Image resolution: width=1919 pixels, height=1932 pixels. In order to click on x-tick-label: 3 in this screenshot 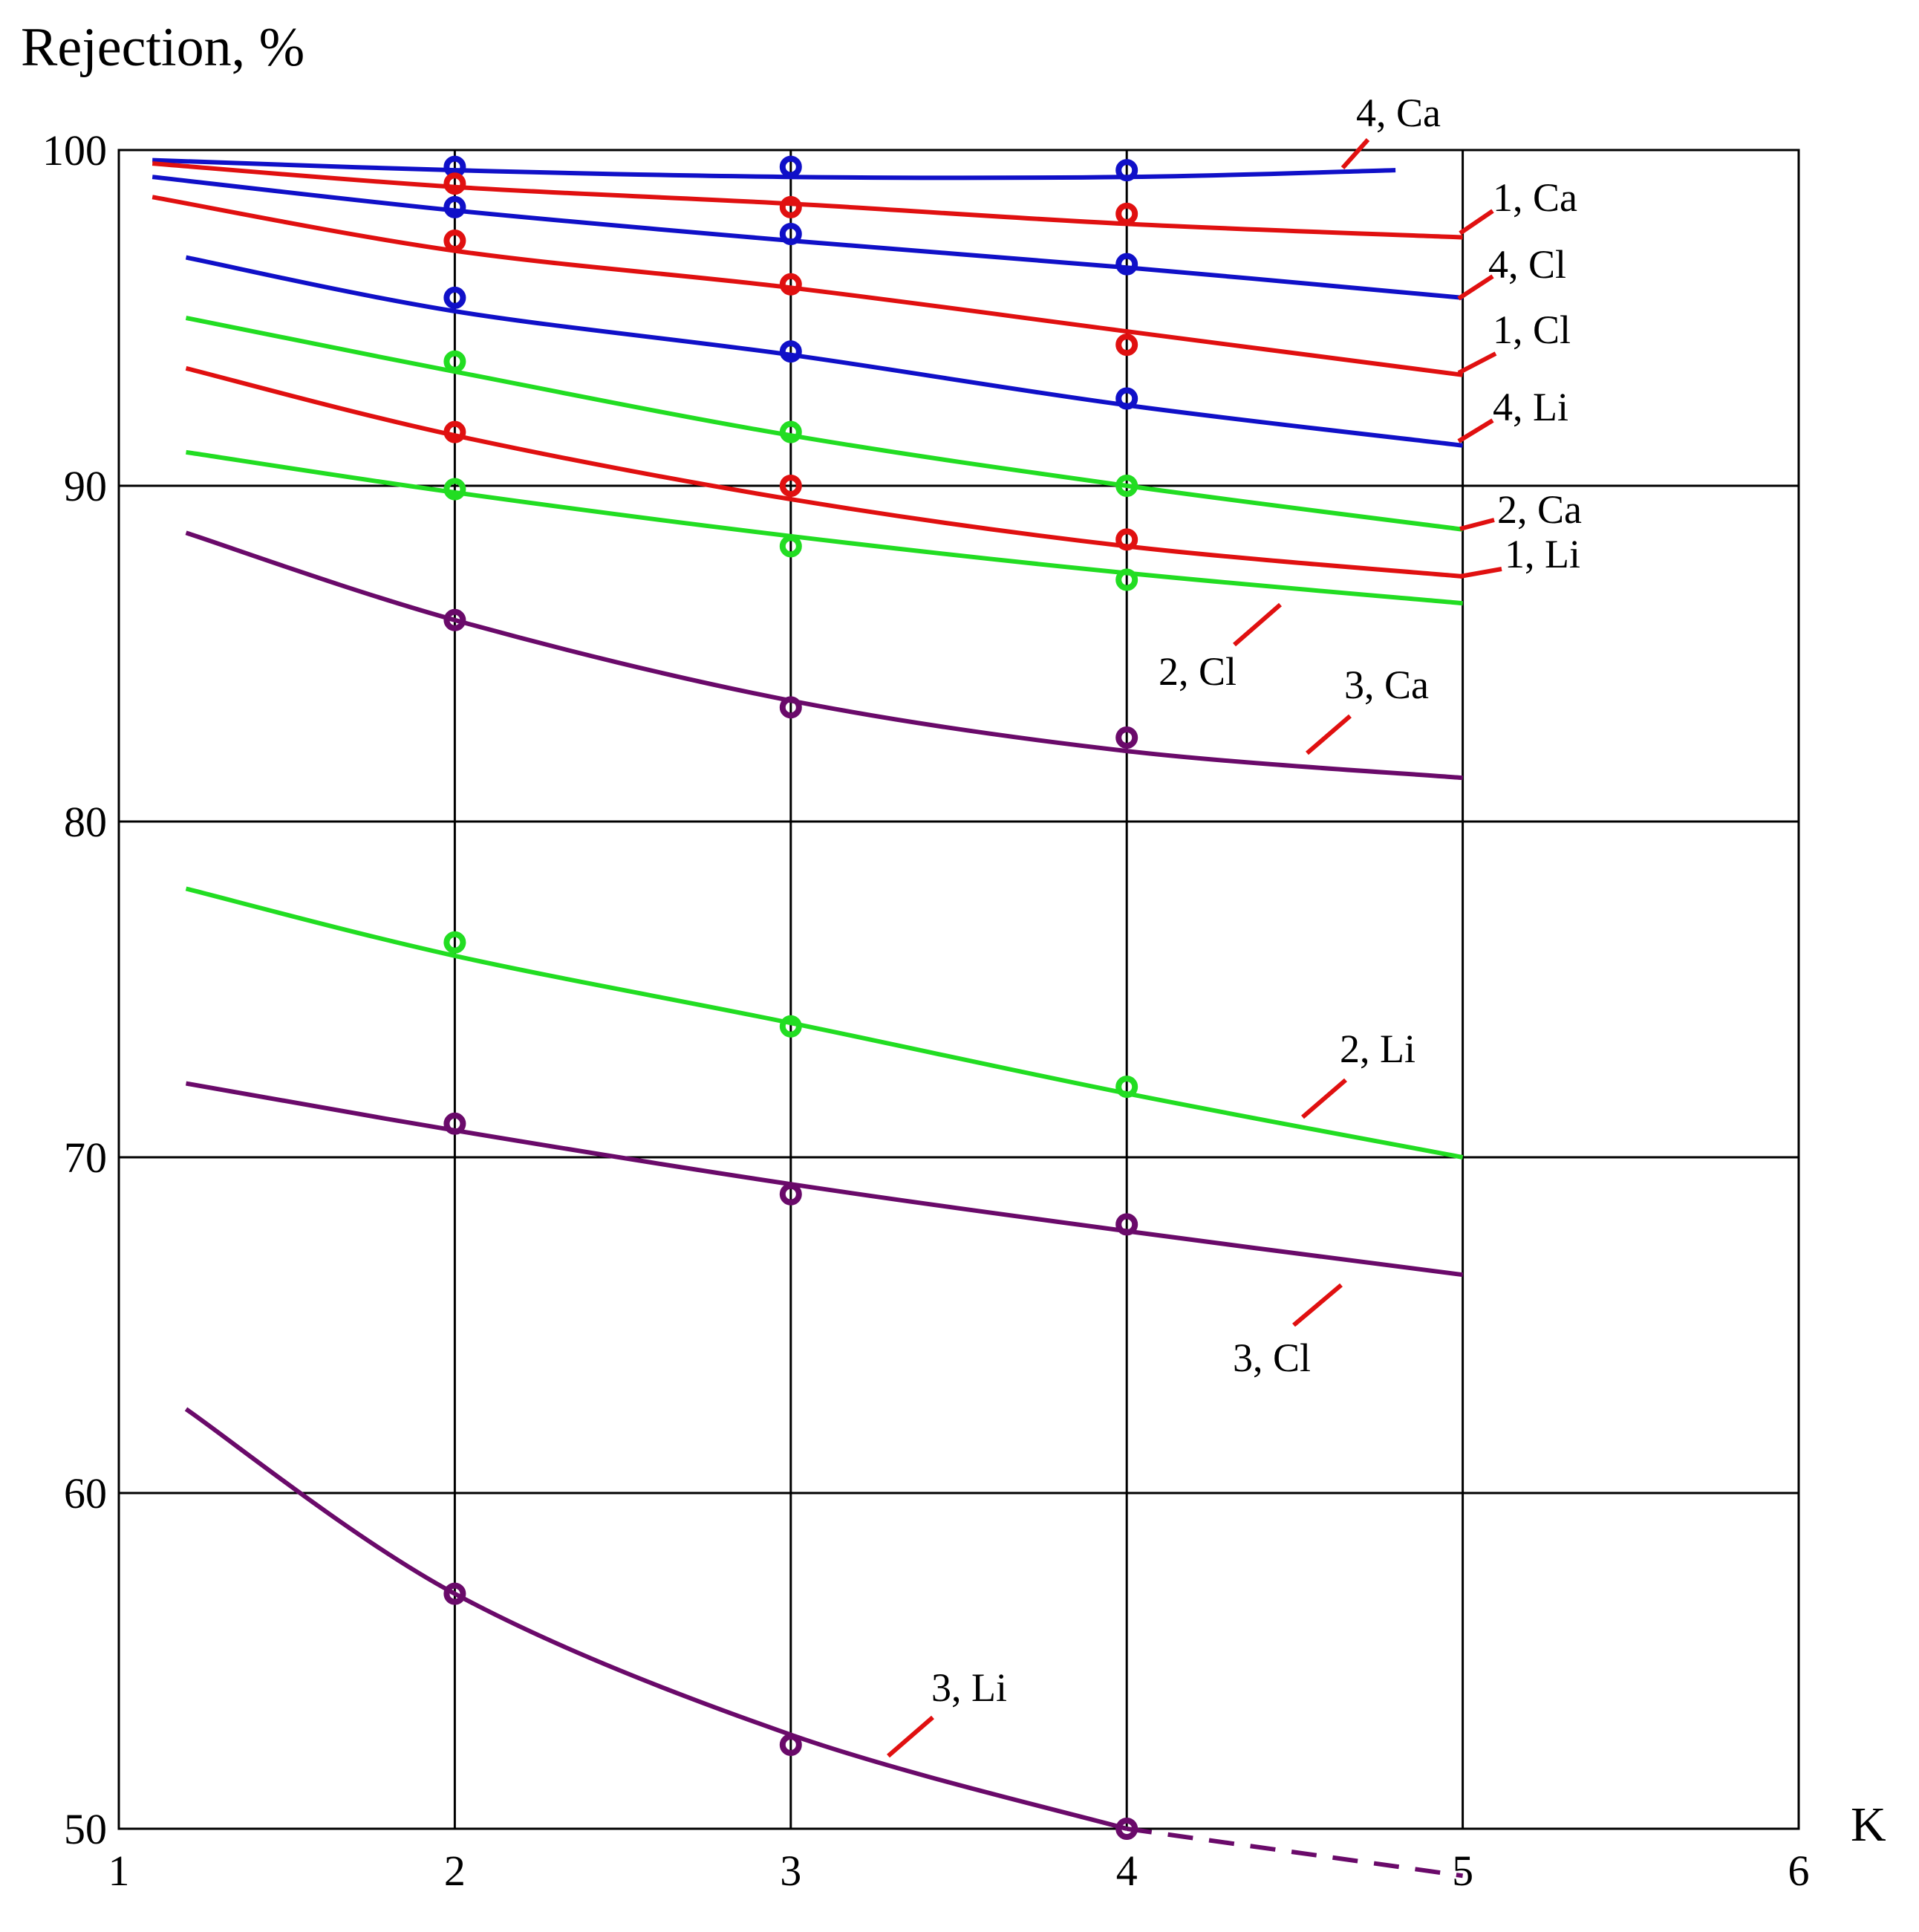, I will do `click(791, 1871)`.